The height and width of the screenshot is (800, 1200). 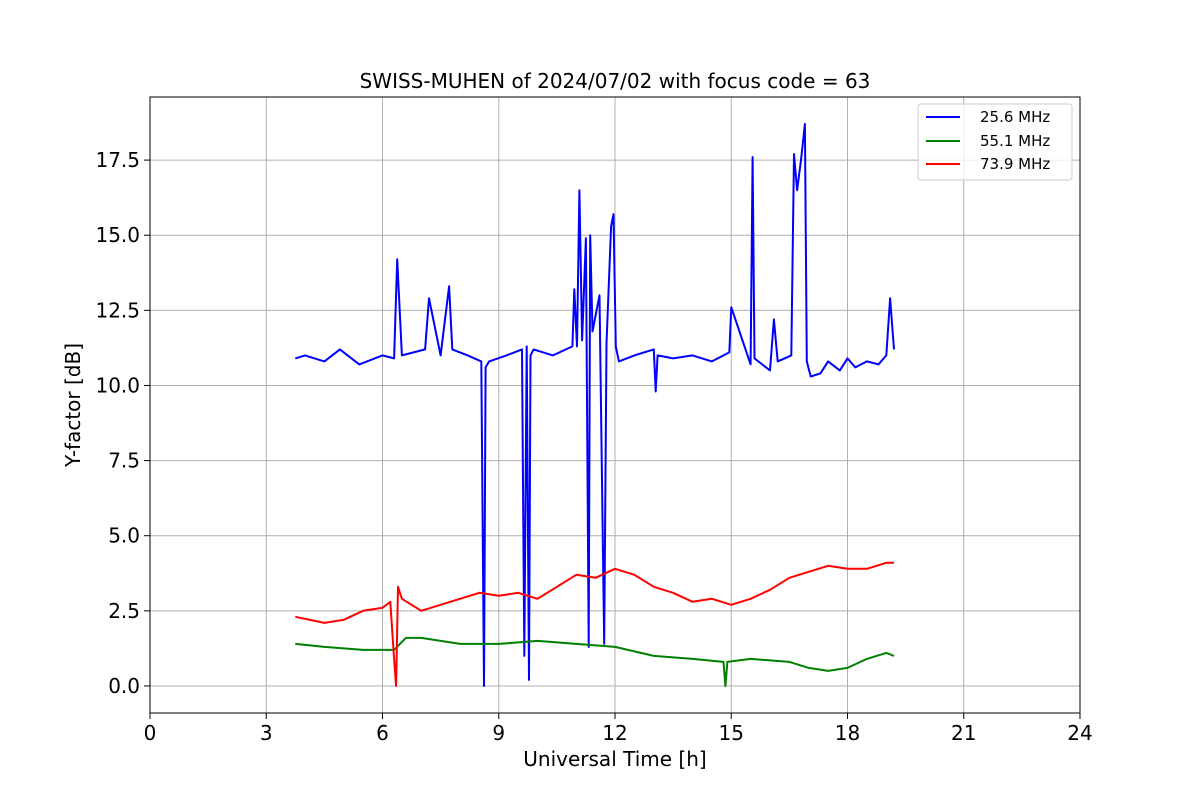 I want to click on legend-box, so click(x=995, y=142).